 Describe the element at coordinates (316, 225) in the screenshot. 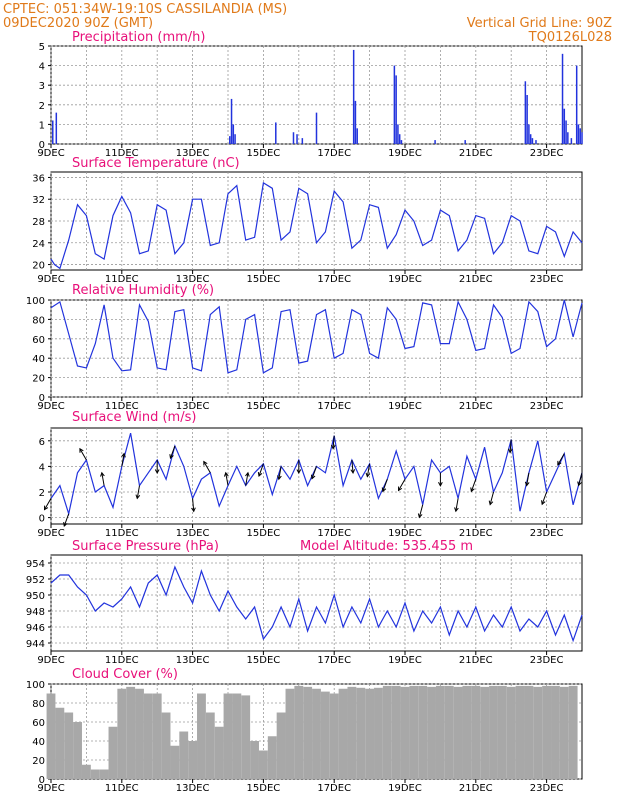

I see `series-line` at that location.